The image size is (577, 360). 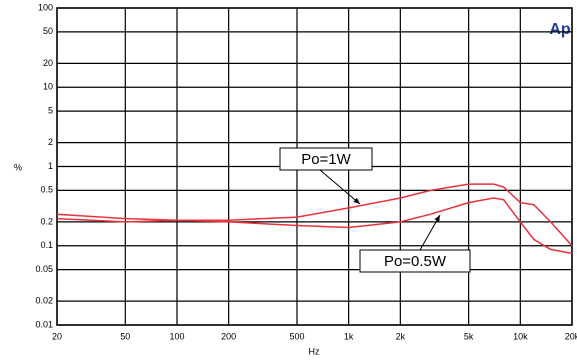 I want to click on y-tick-label: 10, so click(x=48, y=87).